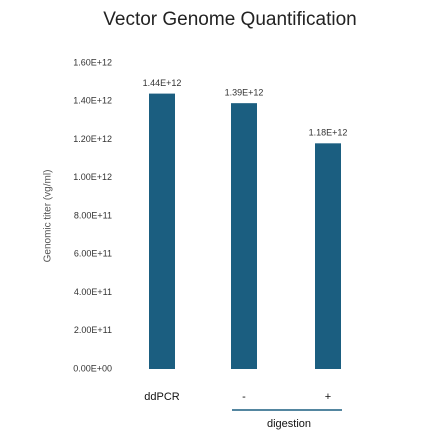  What do you see at coordinates (93, 292) in the screenshot?
I see `y-tick-label: 4.00E+11` at bounding box center [93, 292].